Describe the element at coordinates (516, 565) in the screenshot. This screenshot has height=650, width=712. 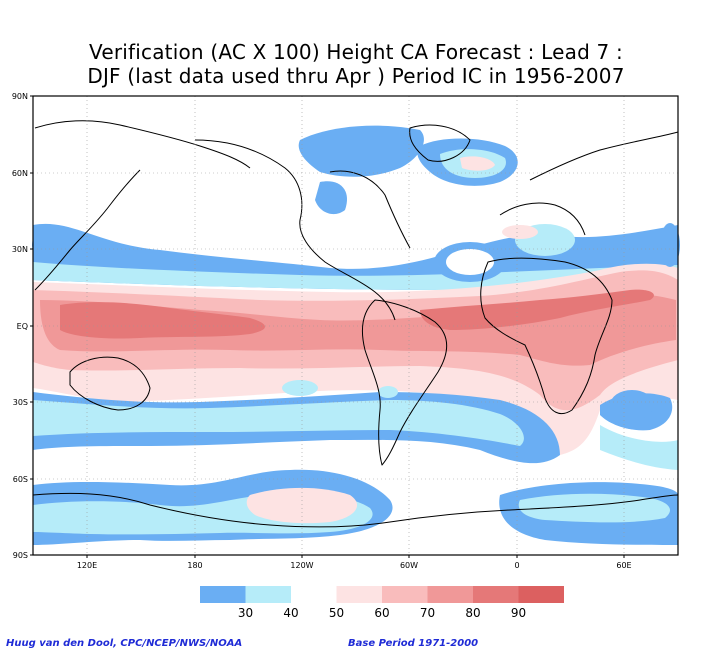
I see `lon-label: 0` at that location.